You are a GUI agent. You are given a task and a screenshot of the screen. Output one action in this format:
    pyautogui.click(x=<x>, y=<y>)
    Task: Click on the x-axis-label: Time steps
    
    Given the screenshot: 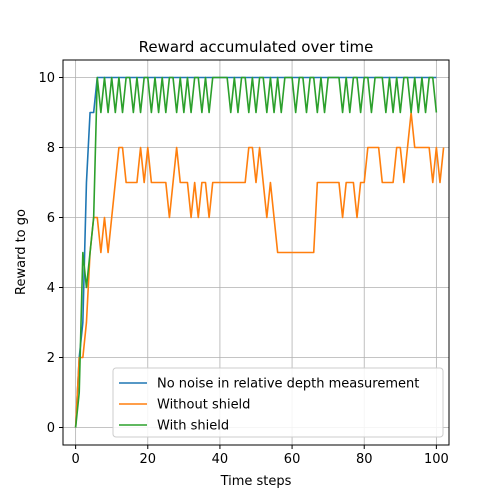 What is the action you would take?
    pyautogui.click(x=256, y=481)
    